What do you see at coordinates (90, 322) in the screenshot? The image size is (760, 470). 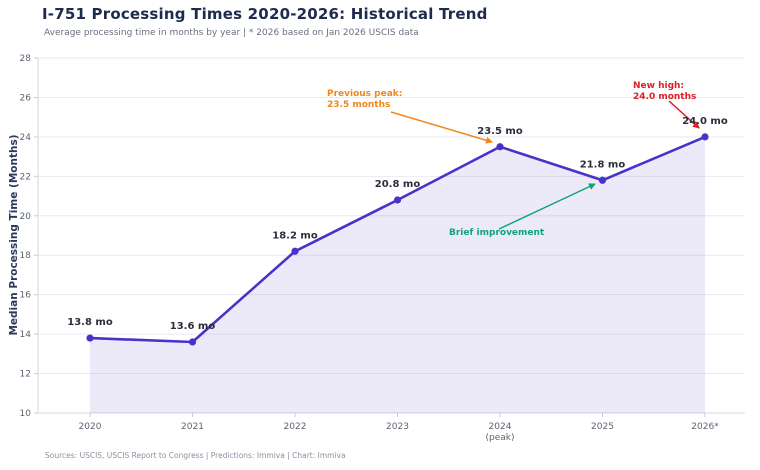 I see `data-point-label: 13.8 mo` at bounding box center [90, 322].